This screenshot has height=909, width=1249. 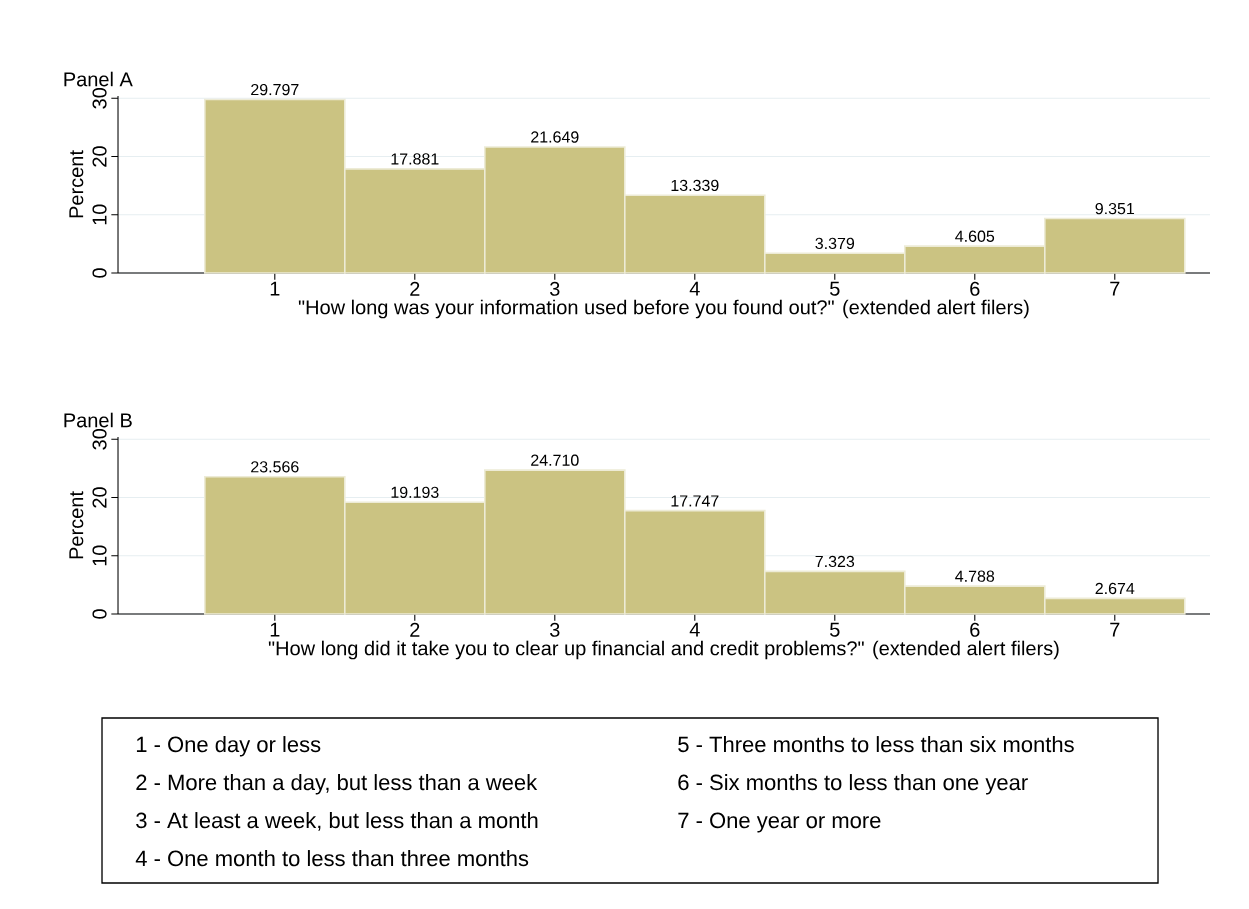 I want to click on x-axis-title: "How long was your information used before you found out?" (extended alert filers), so click(x=663, y=309).